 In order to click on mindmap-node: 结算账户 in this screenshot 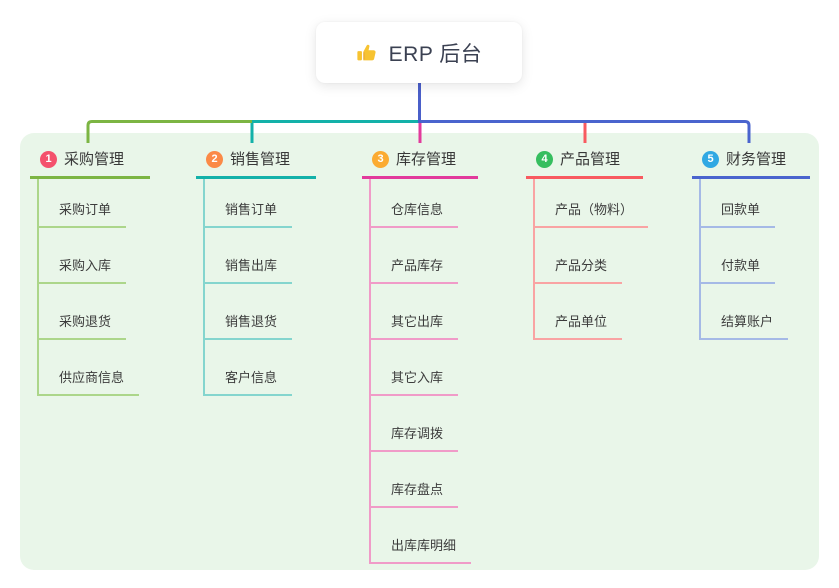, I will do `click(745, 312)`.